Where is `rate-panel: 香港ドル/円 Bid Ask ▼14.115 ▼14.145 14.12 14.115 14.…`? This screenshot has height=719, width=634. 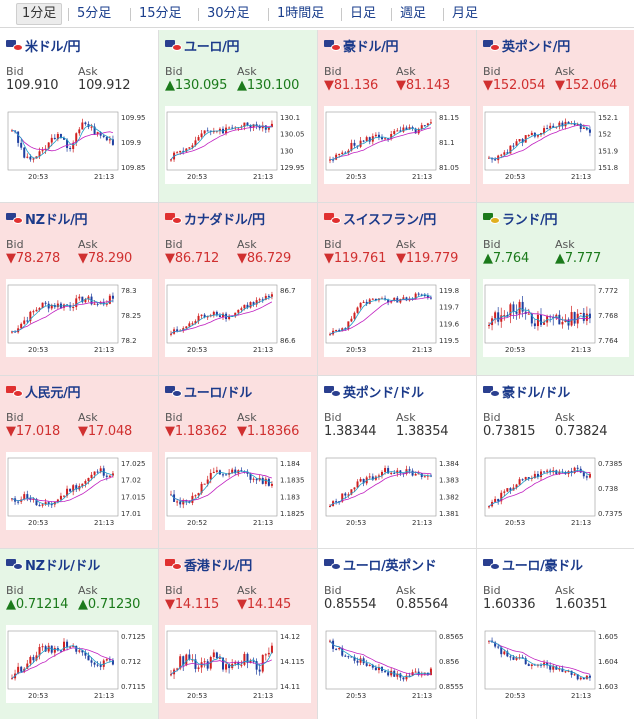
rate-panel: 香港ドル/円 Bid Ask ▼14.115 ▼14.145 14.12 14.115 14.… is located at coordinates (238, 634).